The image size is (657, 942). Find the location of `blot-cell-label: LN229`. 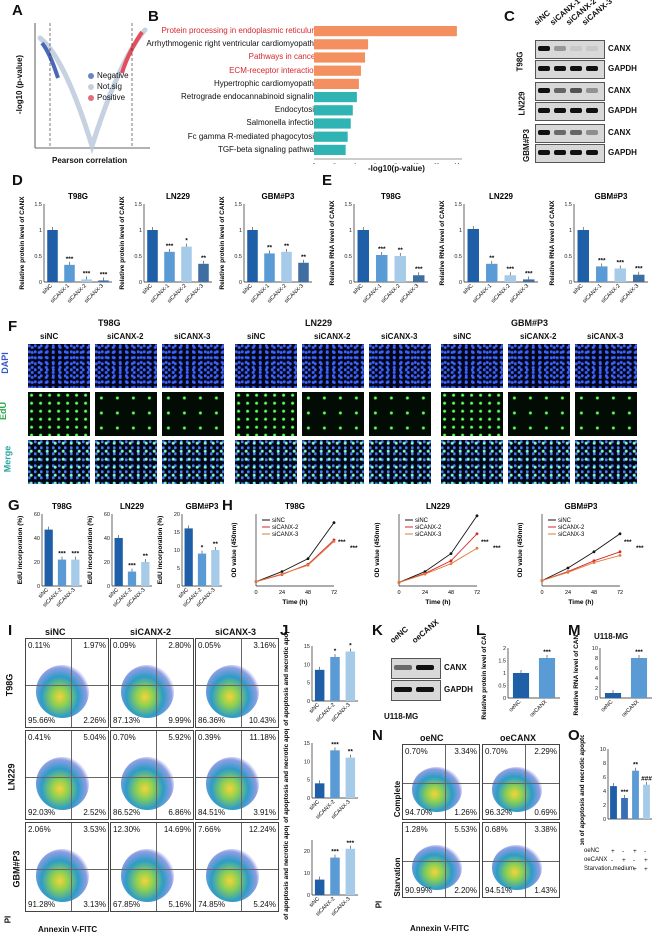

blot-cell-label: LN229 is located at coordinates (522, 103).